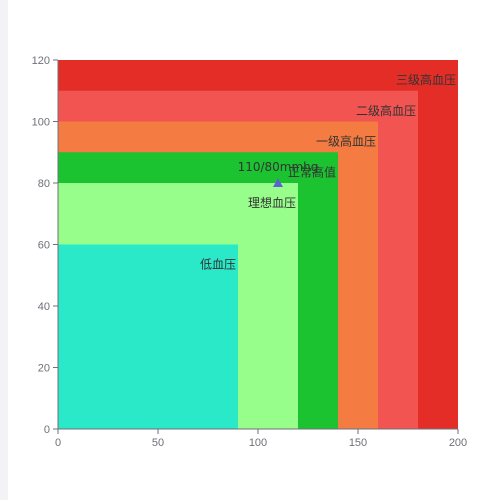  What do you see at coordinates (44, 307) in the screenshot?
I see `y-tick-label-2: 40` at bounding box center [44, 307].